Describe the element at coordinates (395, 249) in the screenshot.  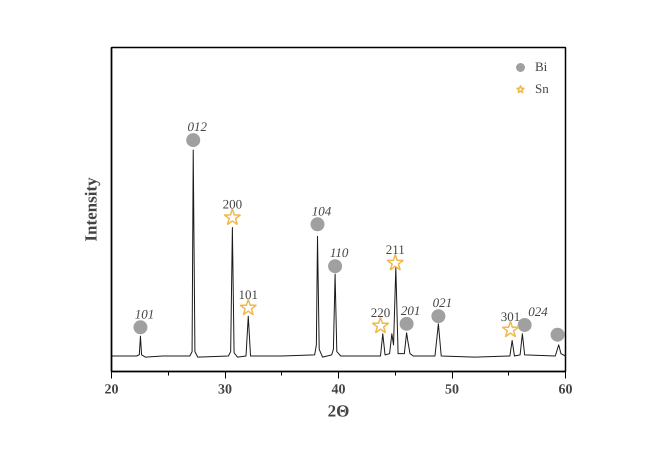
I see `annotation: 211` at that location.